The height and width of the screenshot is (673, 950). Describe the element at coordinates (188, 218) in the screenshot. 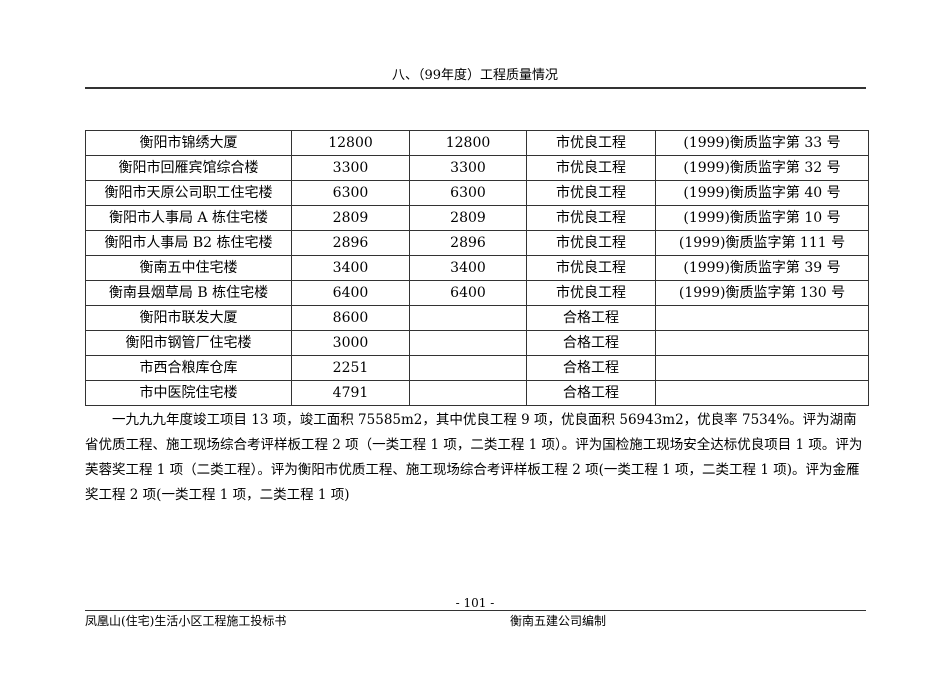

I see `project-name-cell: 衡阳市人事局 A 栋住宅楼` at that location.